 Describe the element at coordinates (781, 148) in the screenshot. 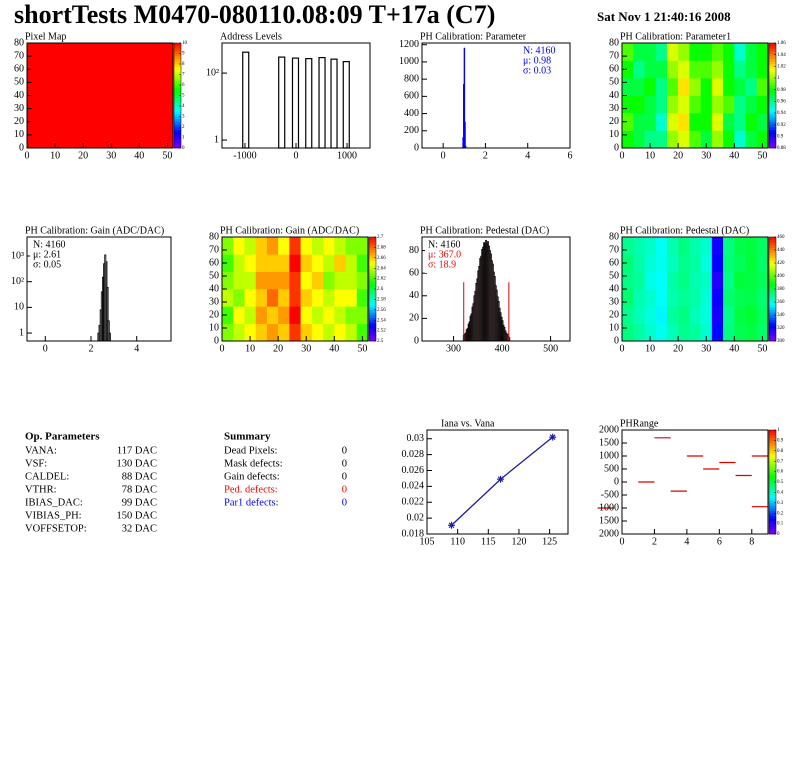

I see `z-tick-label: 0.88` at that location.